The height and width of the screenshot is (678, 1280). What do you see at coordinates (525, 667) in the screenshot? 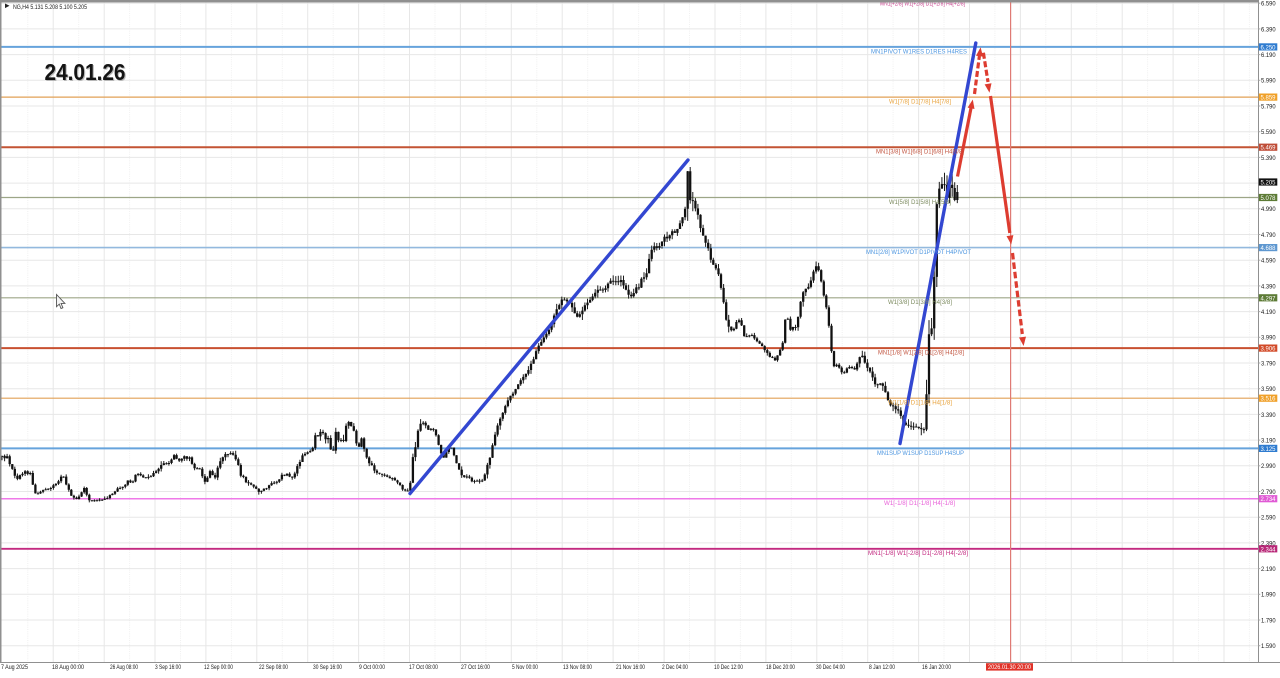
I see `svg-text: 5 Nov 00:00` at bounding box center [525, 667].